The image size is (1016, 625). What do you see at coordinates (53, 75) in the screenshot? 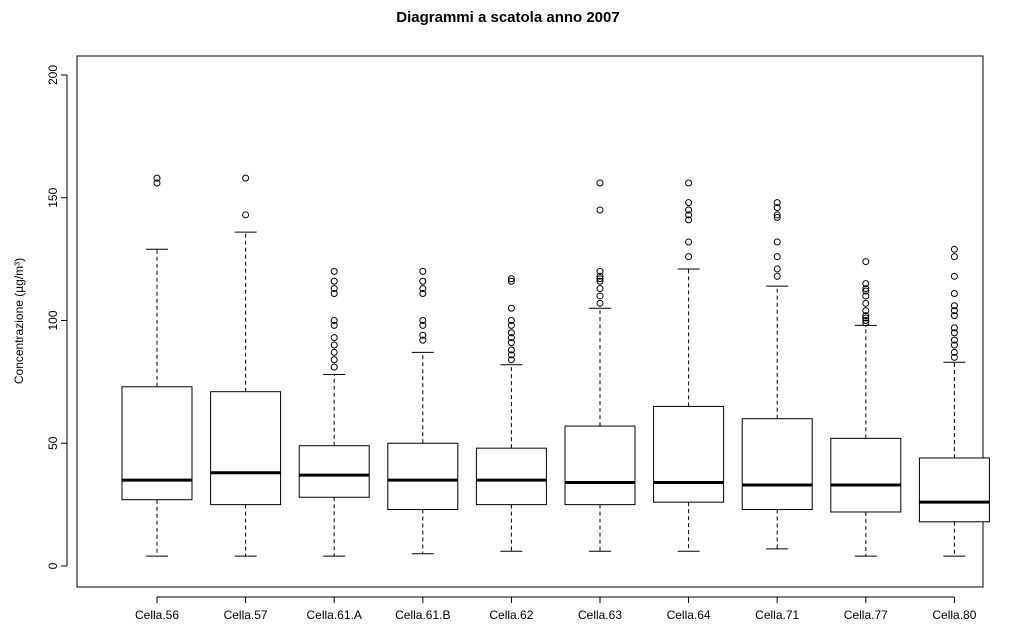
I see `y-tick-label: 200` at bounding box center [53, 75].